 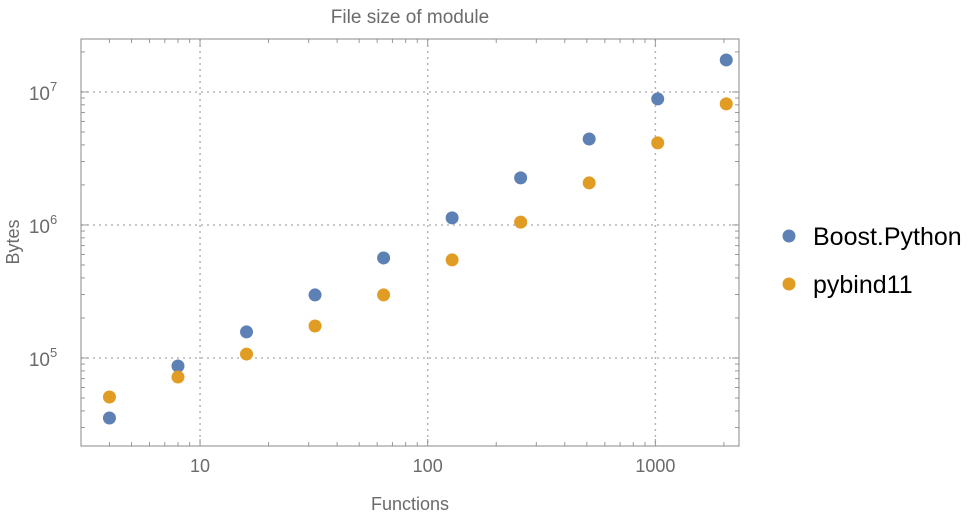 I want to click on y-tick-label: 10⁷, so click(x=43, y=92).